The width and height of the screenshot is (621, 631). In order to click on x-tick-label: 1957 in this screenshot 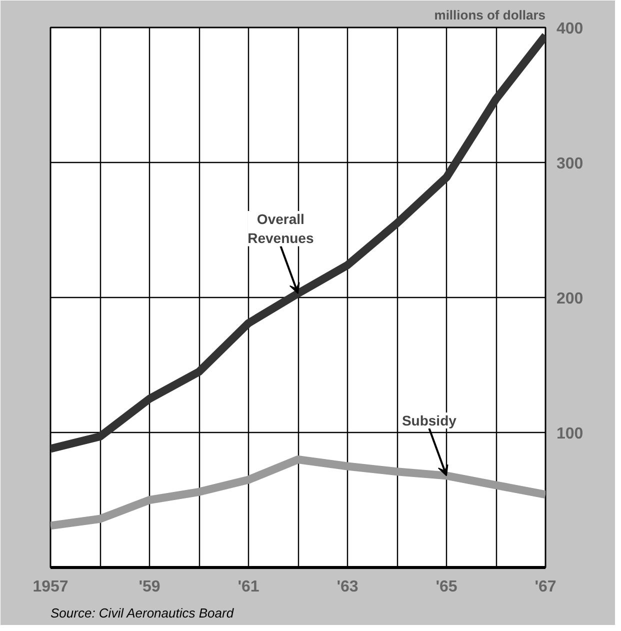, I will do `click(50, 587)`.